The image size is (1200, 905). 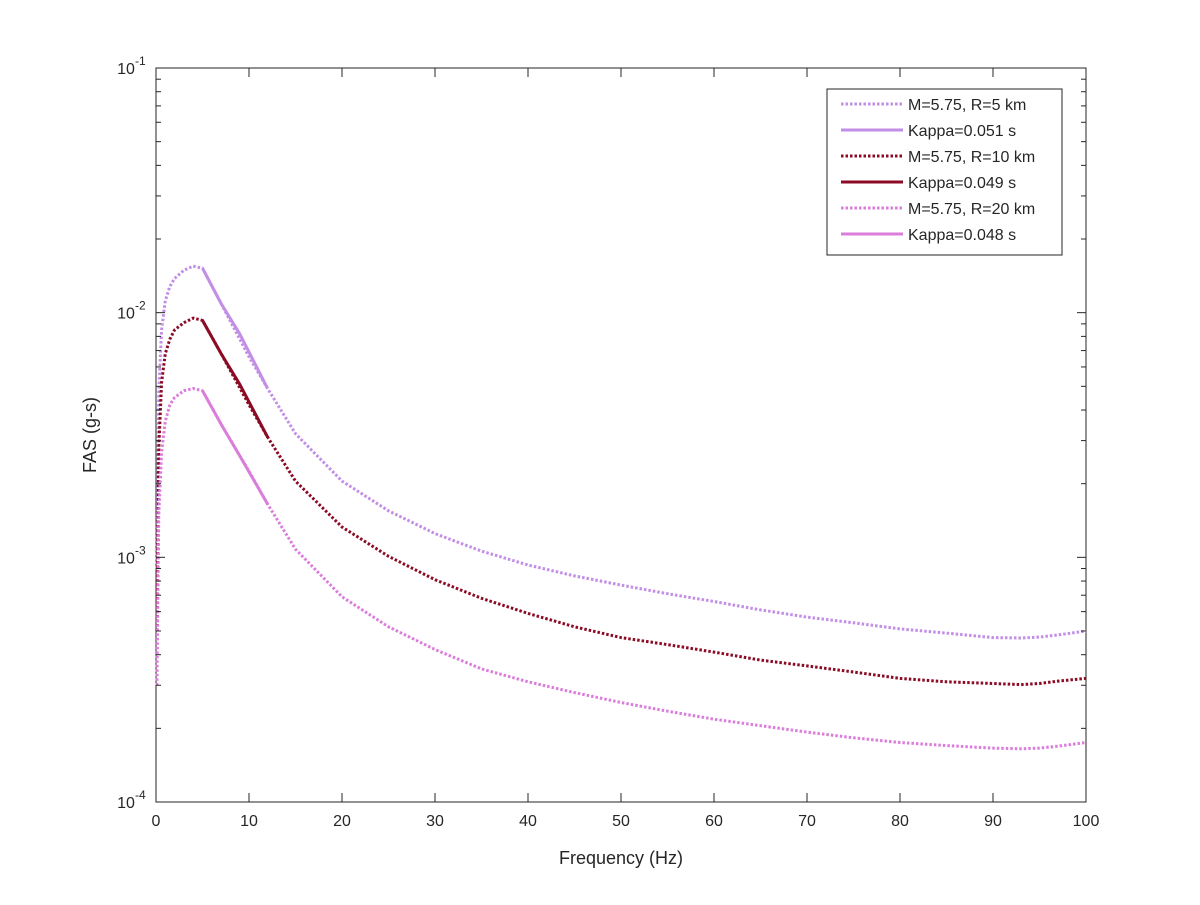 What do you see at coordinates (1086, 821) in the screenshot?
I see `x-tick-label: 100` at bounding box center [1086, 821].